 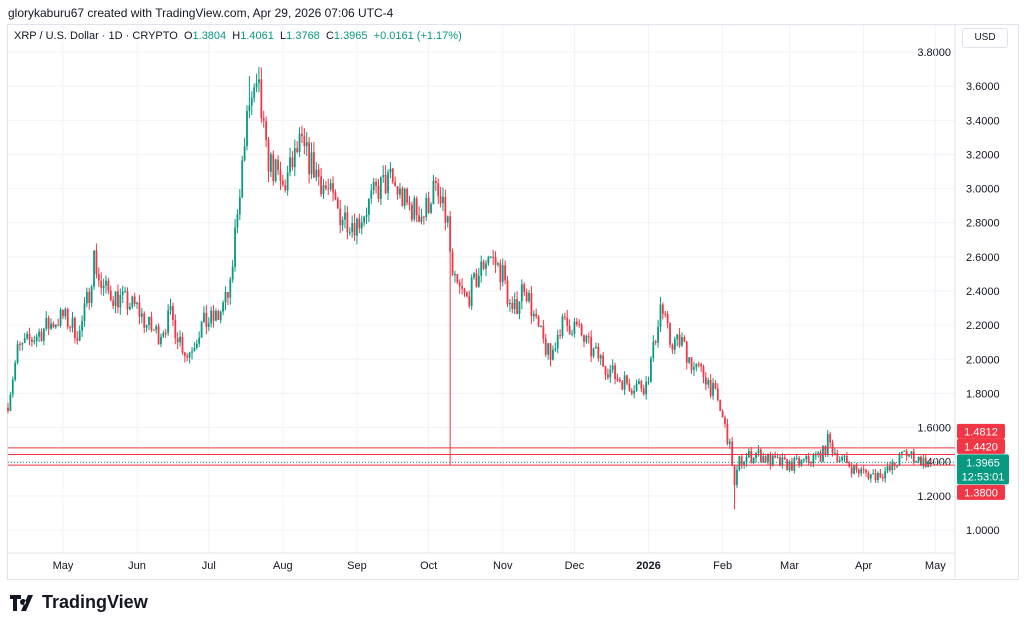 I want to click on y-tick-label: 2.0000, so click(x=983, y=360).